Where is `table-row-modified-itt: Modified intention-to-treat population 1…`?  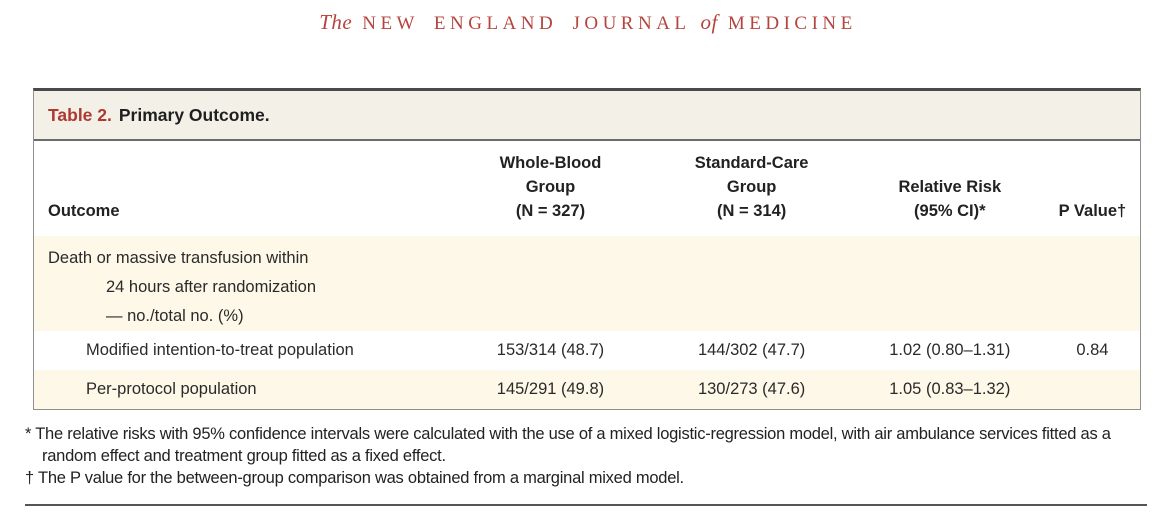 table-row-modified-itt: Modified intention-to-treat population 1… is located at coordinates (587, 350).